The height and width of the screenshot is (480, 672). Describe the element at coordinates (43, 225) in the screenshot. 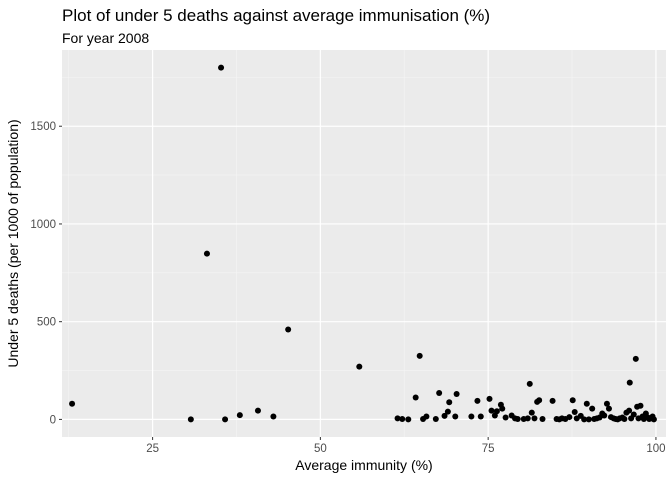

I see `y-tick-label: 1000` at that location.